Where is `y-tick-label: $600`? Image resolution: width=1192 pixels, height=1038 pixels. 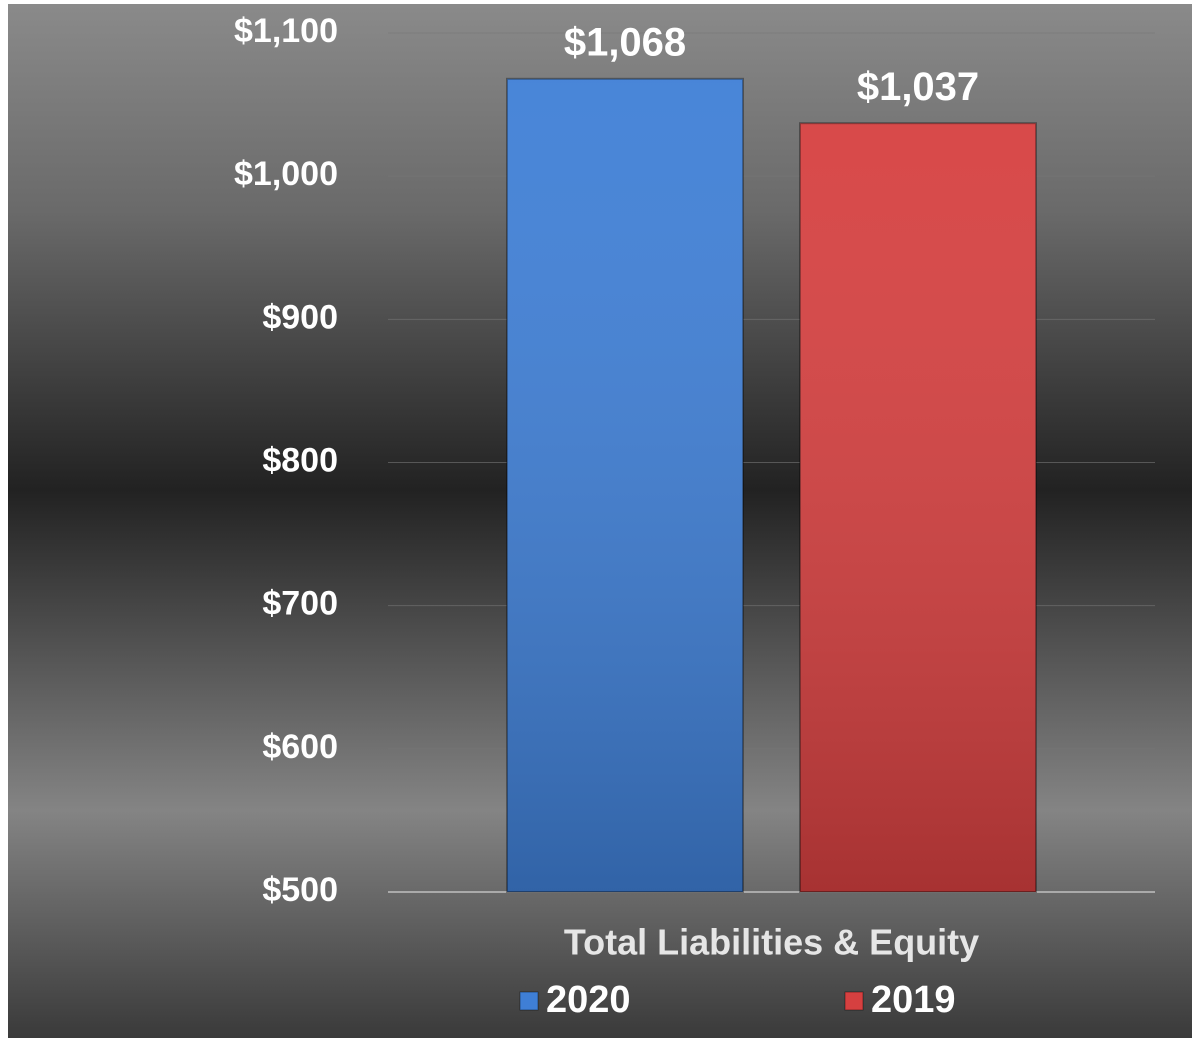
y-tick-label: $600 is located at coordinates (300, 747).